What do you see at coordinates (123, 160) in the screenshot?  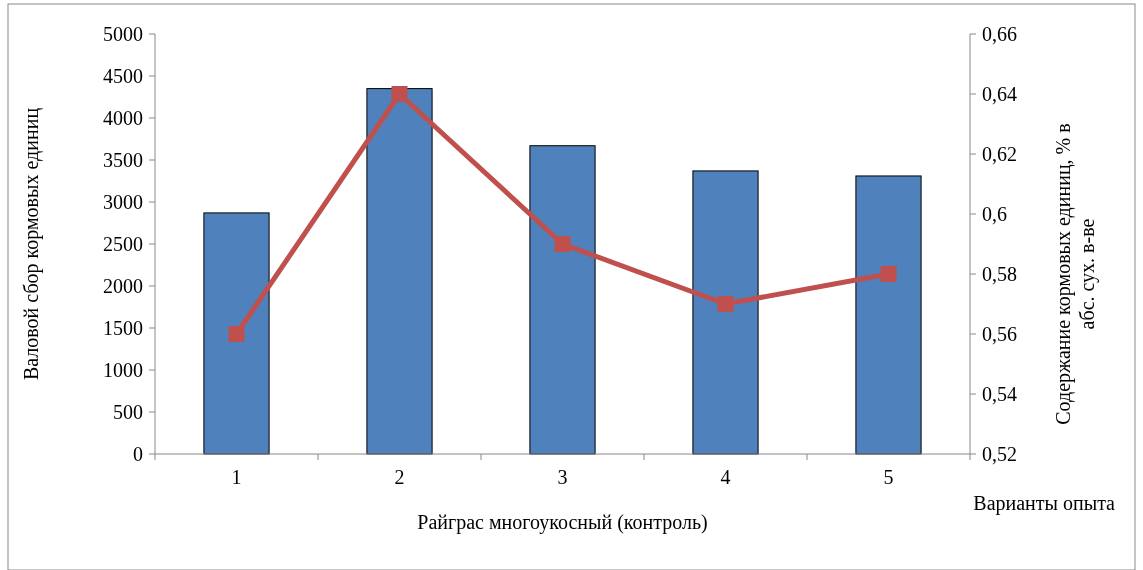 I see `y-tick-label: 3500` at bounding box center [123, 160].